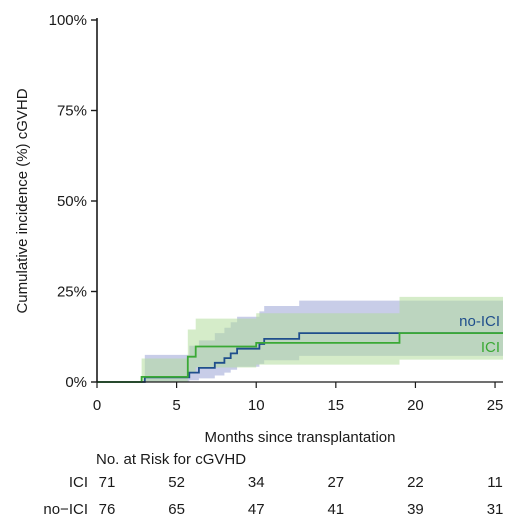  I want to click on y-tick-label: 25%, so click(72, 292).